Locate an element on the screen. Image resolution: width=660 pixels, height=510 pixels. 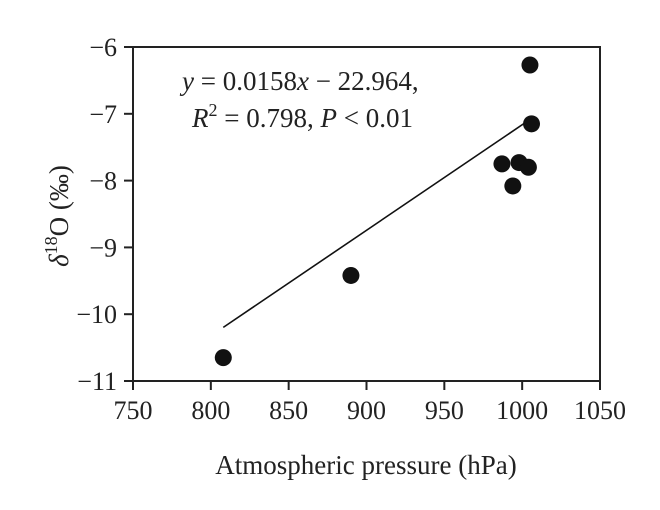
x-tick-label: 1000 is located at coordinates (522, 410).